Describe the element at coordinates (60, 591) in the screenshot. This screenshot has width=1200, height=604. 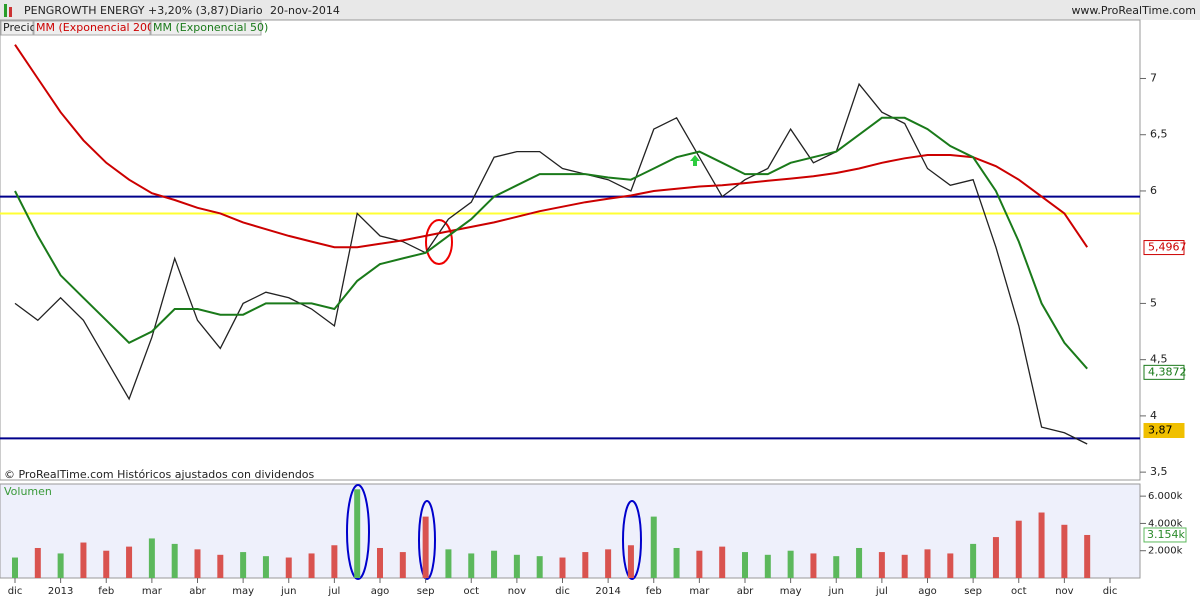
I see `x-tick-label: 2013` at that location.